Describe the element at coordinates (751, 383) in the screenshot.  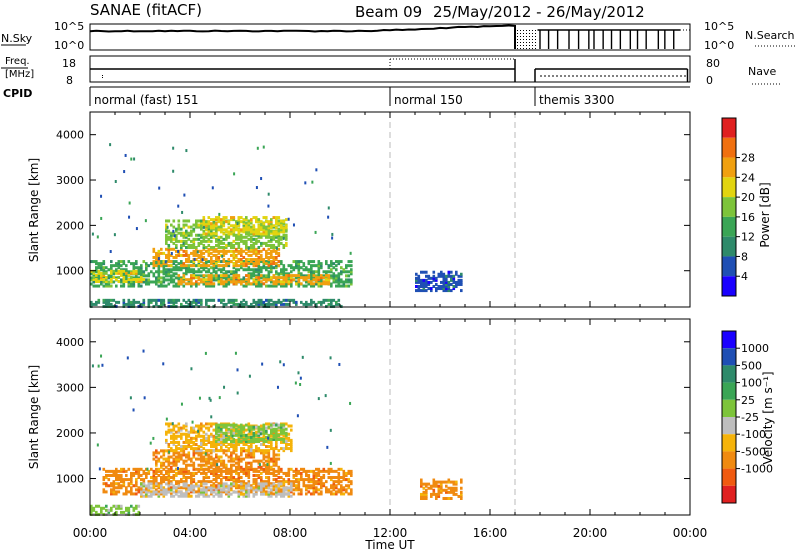
I see `colorbar-tick-label: 100` at that location.